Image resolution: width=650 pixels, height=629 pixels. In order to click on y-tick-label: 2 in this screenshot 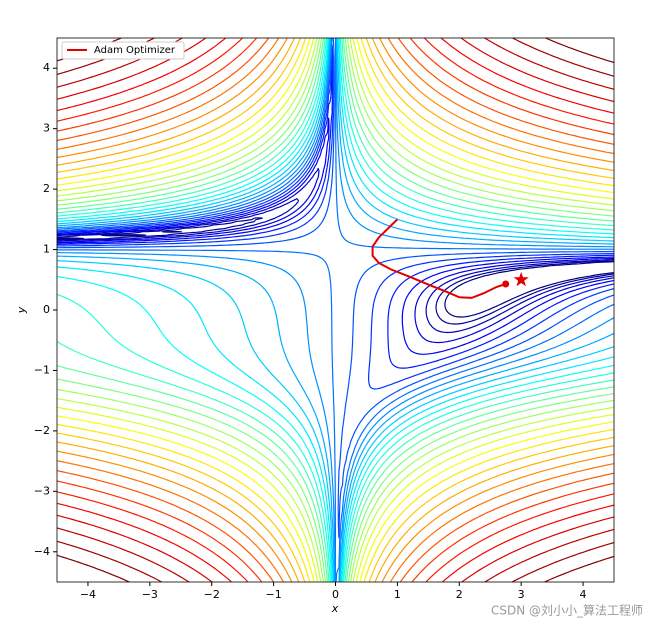, I will do `click(46, 188)`.